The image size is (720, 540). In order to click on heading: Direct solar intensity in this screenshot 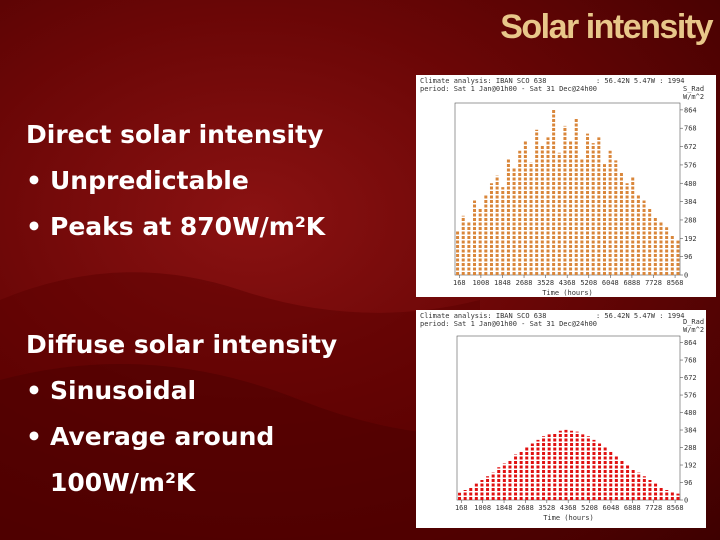, I will do `click(175, 134)`.